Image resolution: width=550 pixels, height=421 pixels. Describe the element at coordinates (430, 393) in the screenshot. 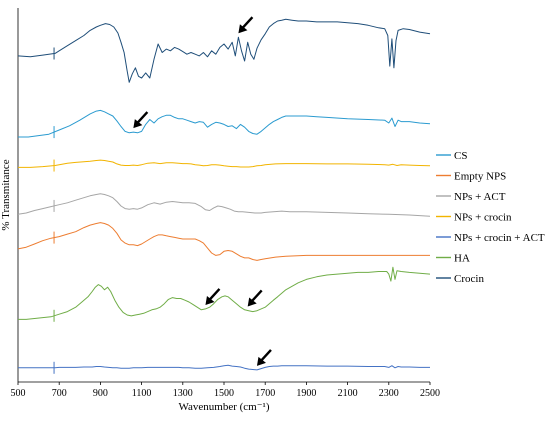

I see `x-tick-label: 2500` at that location.